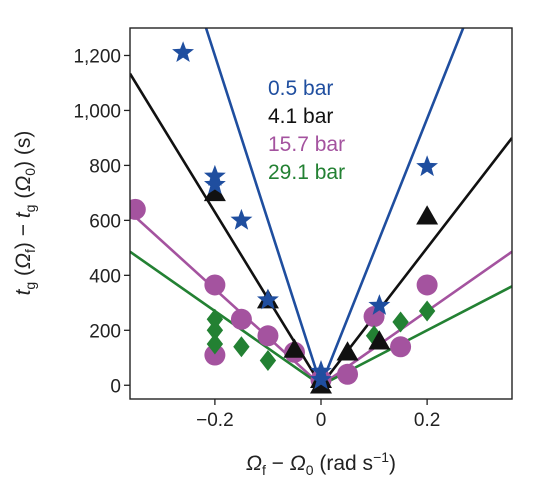 The width and height of the screenshot is (533, 480). What do you see at coordinates (97, 56) in the screenshot?
I see `y-tick-label: 1,200` at bounding box center [97, 56].